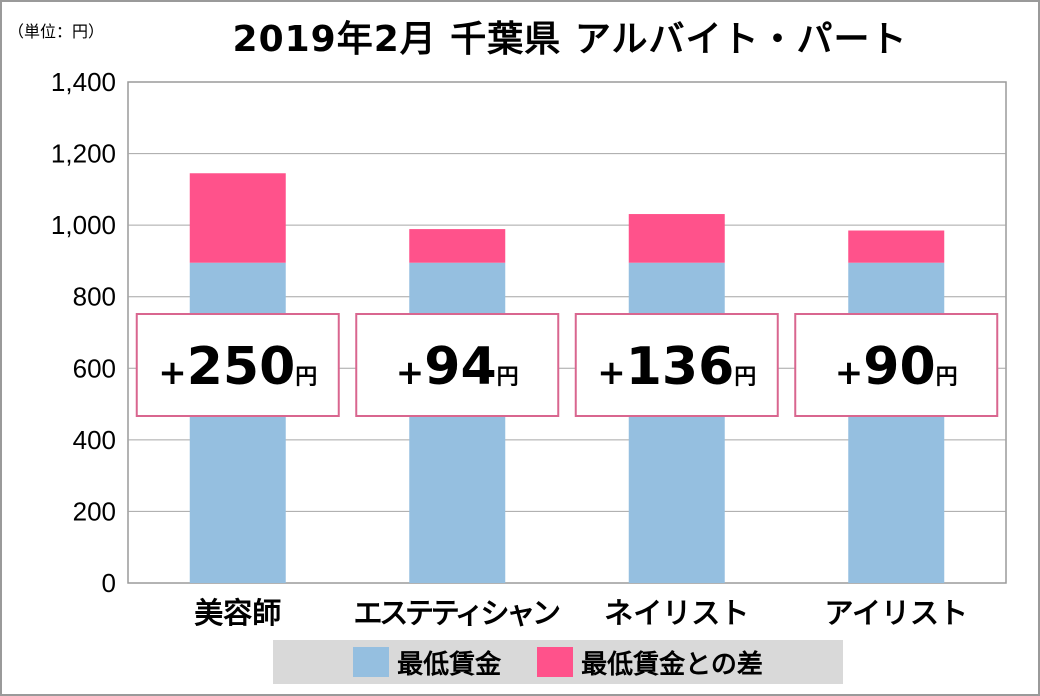 The height and width of the screenshot is (696, 1040). Describe the element at coordinates (896, 613) in the screenshot. I see `x-category-label: アイリスト` at that location.